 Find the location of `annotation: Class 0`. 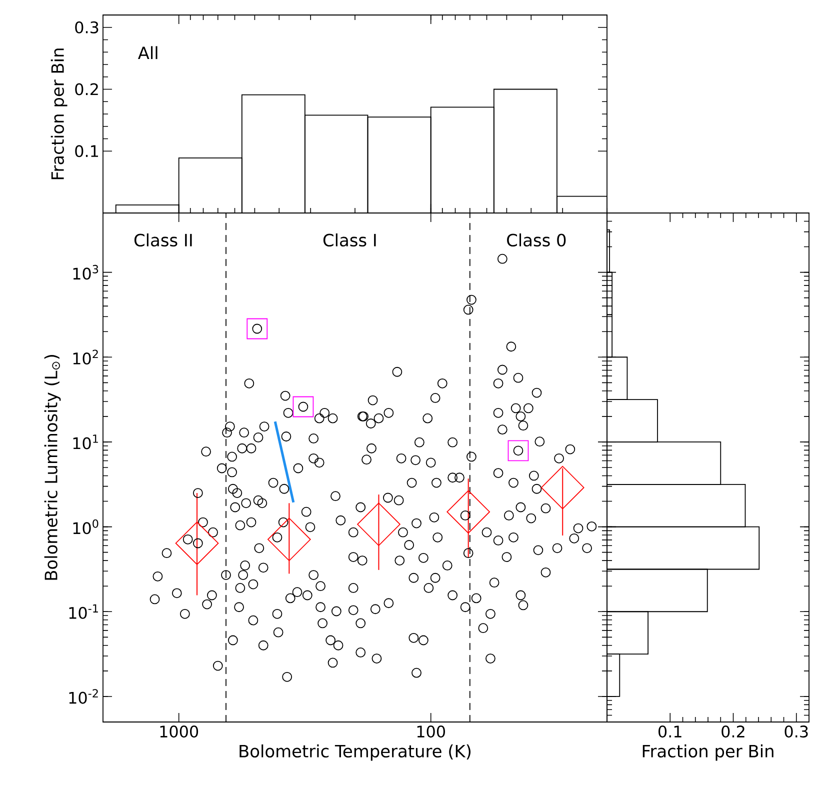

annotation: Class 0 is located at coordinates (536, 240).